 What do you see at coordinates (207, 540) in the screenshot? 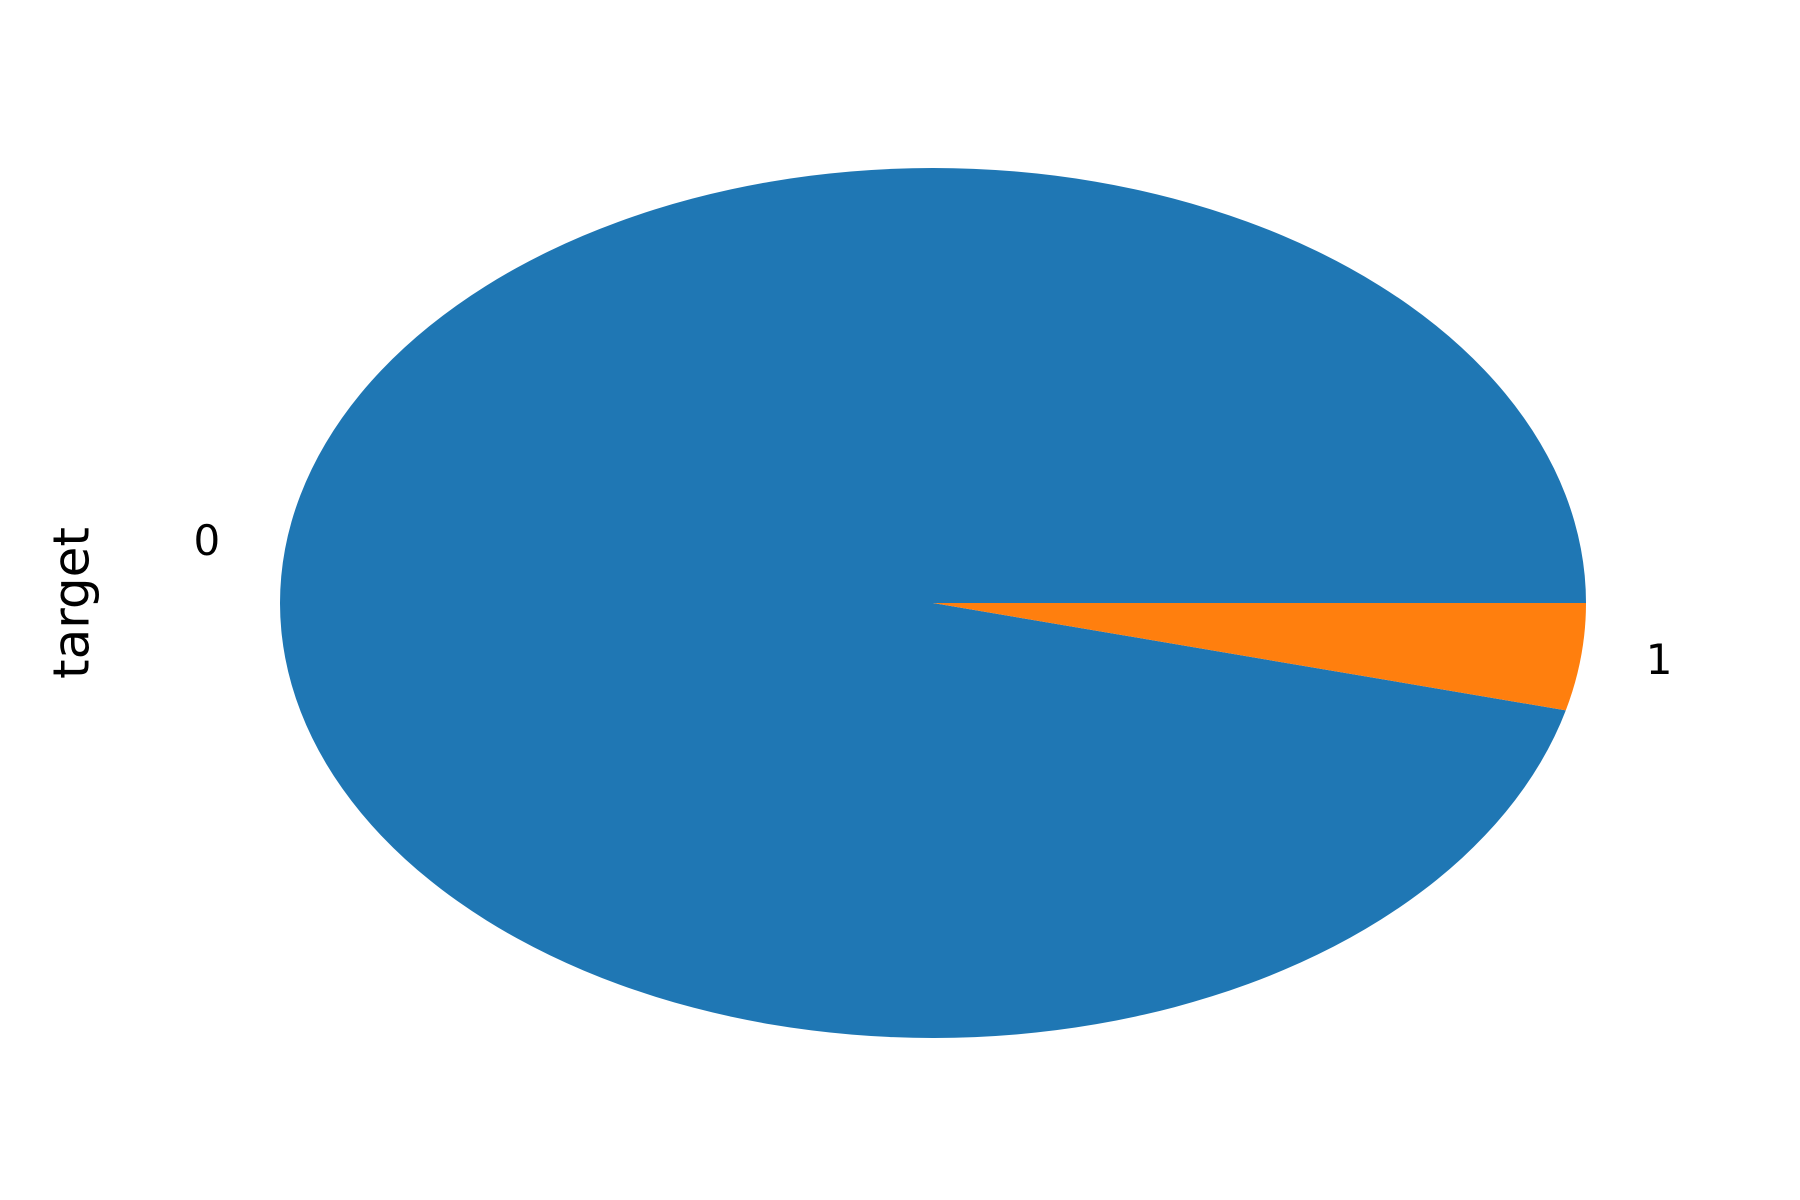
I see `slice-label-0: 0` at bounding box center [207, 540].